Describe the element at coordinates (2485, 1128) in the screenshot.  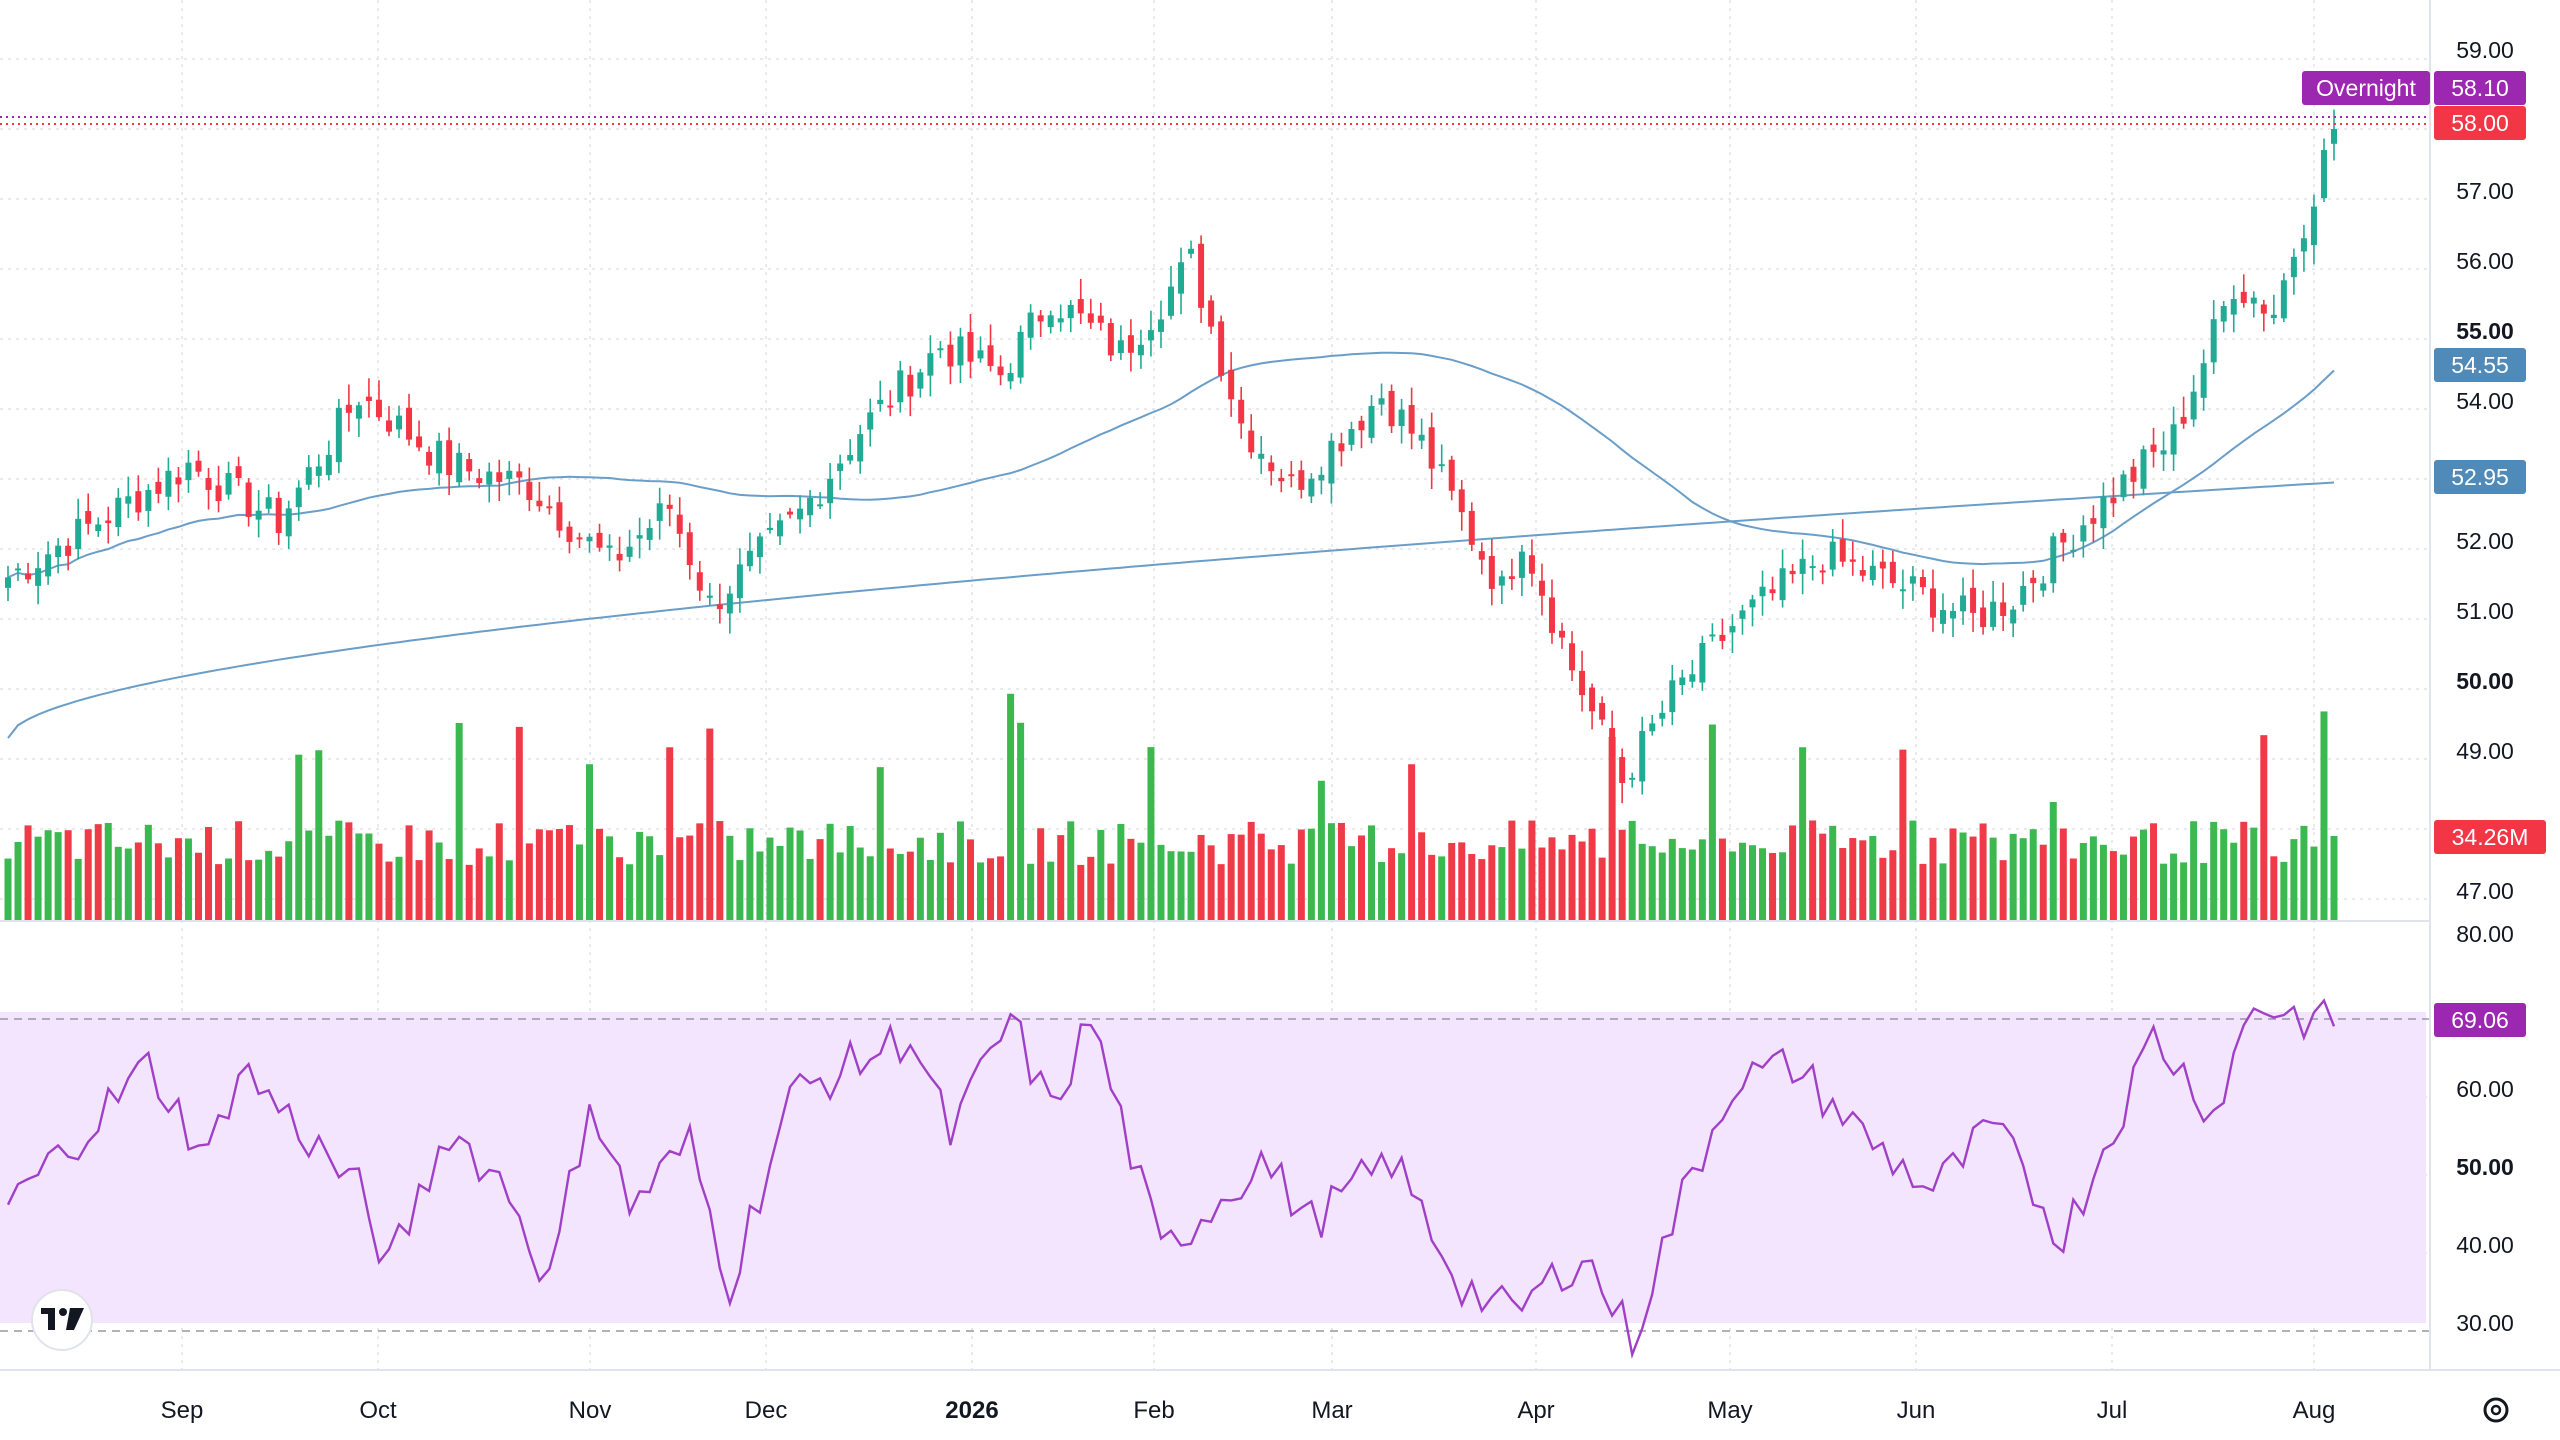
I see `rsi-axis: 80.00 60.00 50.00 40.00 30.00` at that location.